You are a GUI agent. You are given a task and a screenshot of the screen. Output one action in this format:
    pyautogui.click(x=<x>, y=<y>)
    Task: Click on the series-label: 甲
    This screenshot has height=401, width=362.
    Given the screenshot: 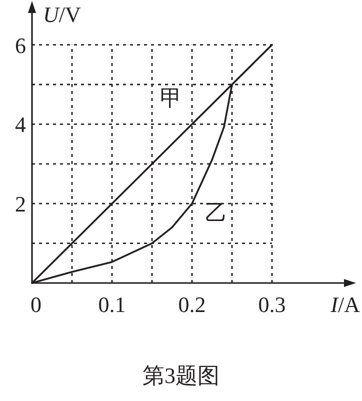 What is the action you would take?
    pyautogui.click(x=171, y=97)
    